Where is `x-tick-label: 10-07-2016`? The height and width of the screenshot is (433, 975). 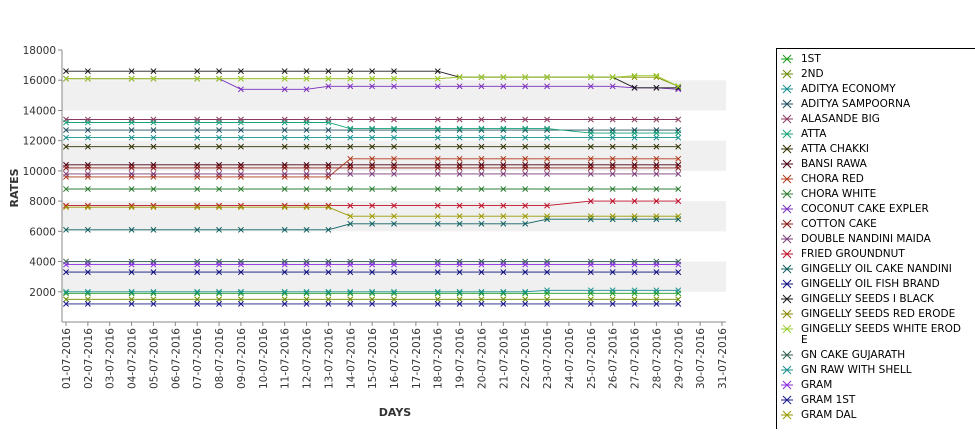
x-tick-label: 10-07-2016 is located at coordinates (264, 358).